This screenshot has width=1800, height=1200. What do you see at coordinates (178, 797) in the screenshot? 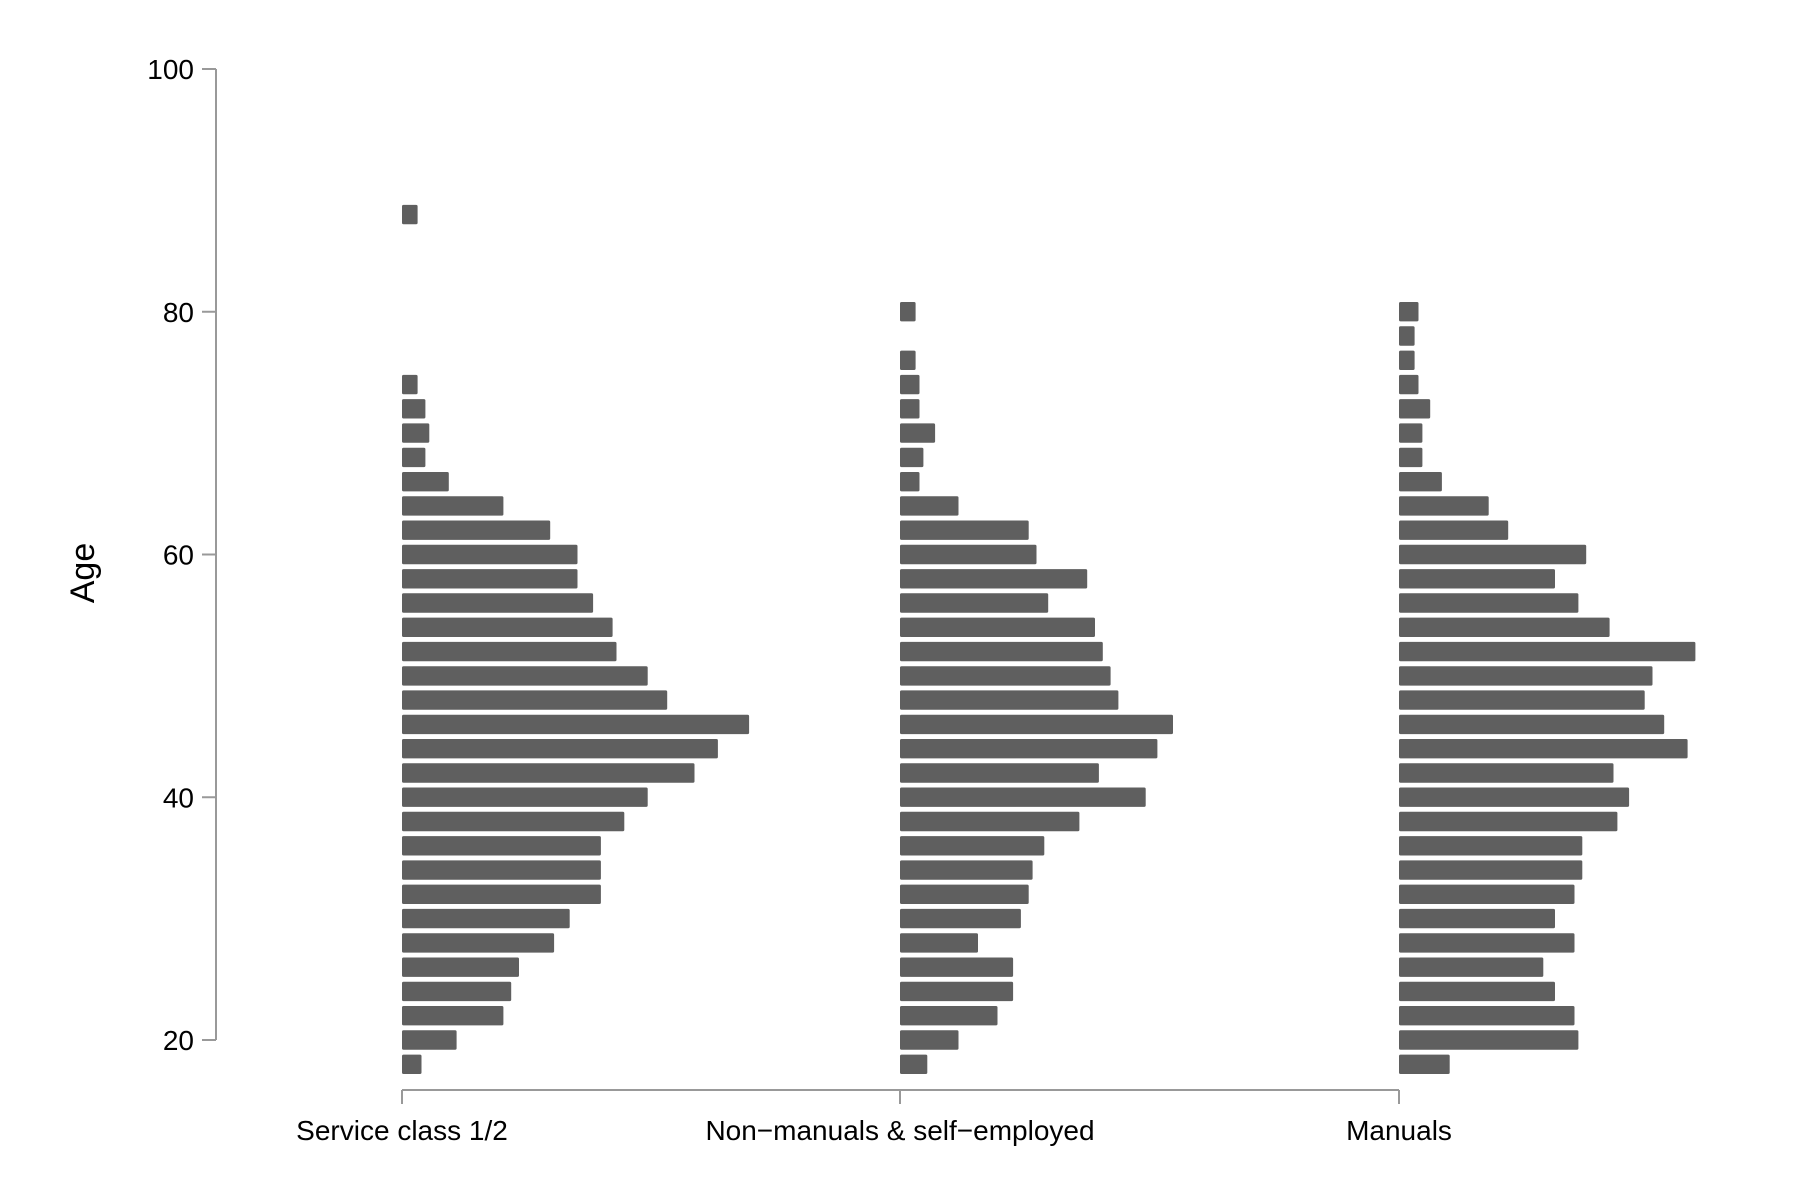
I see `y-tick-label: 40` at bounding box center [178, 797].